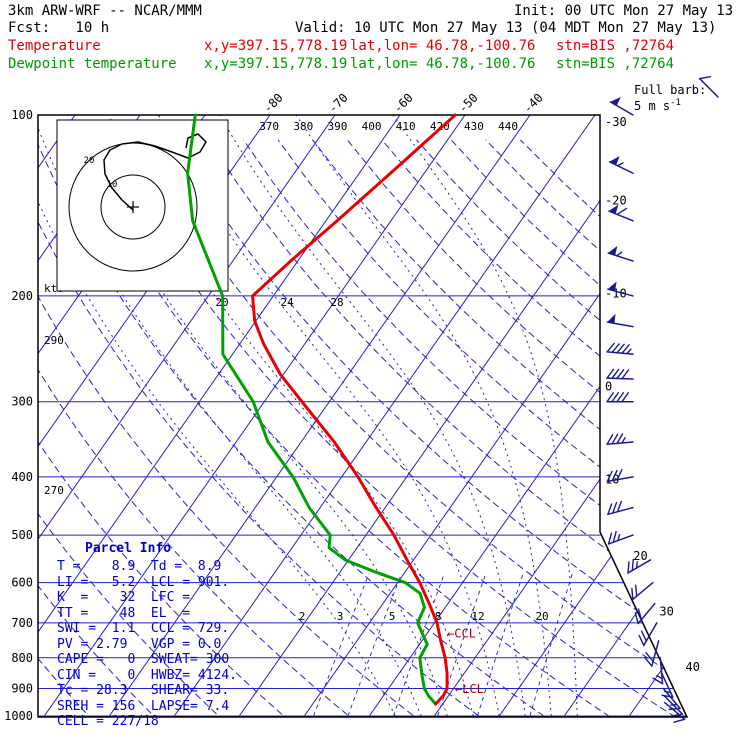 This screenshot has height=740, width=740. I want to click on barb-legend-title: Full barb:, so click(670, 90).